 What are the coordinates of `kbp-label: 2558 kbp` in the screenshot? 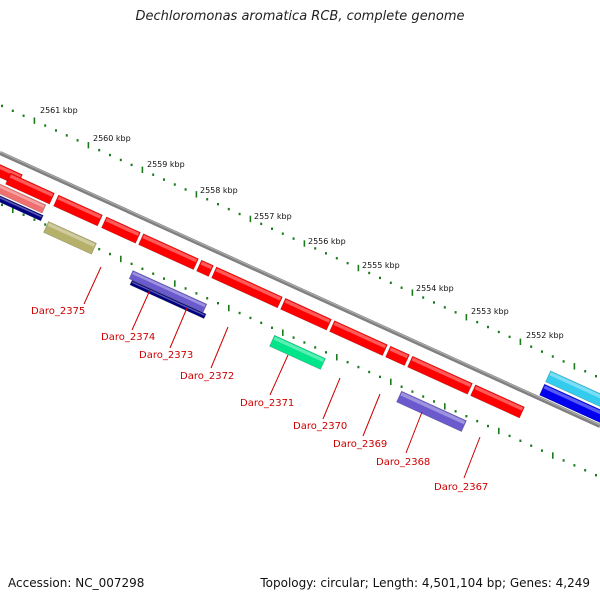 It's located at (219, 190).